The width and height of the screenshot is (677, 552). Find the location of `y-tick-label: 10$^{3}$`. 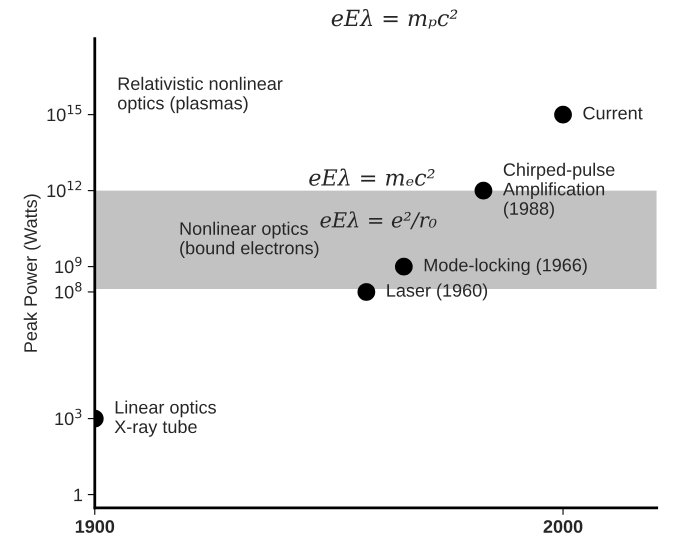

y-tick-label: 10$^{3}$ is located at coordinates (68, 417).